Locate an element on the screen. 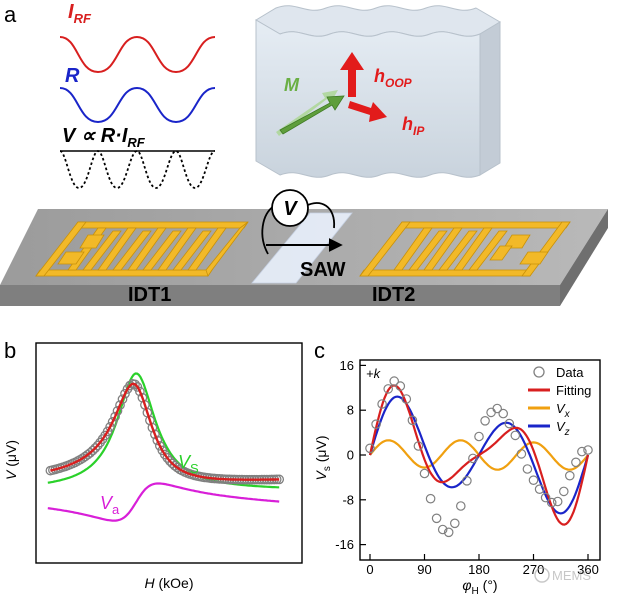 The height and width of the screenshot is (597, 620). idt2-label: IDT2 is located at coordinates (393, 295).